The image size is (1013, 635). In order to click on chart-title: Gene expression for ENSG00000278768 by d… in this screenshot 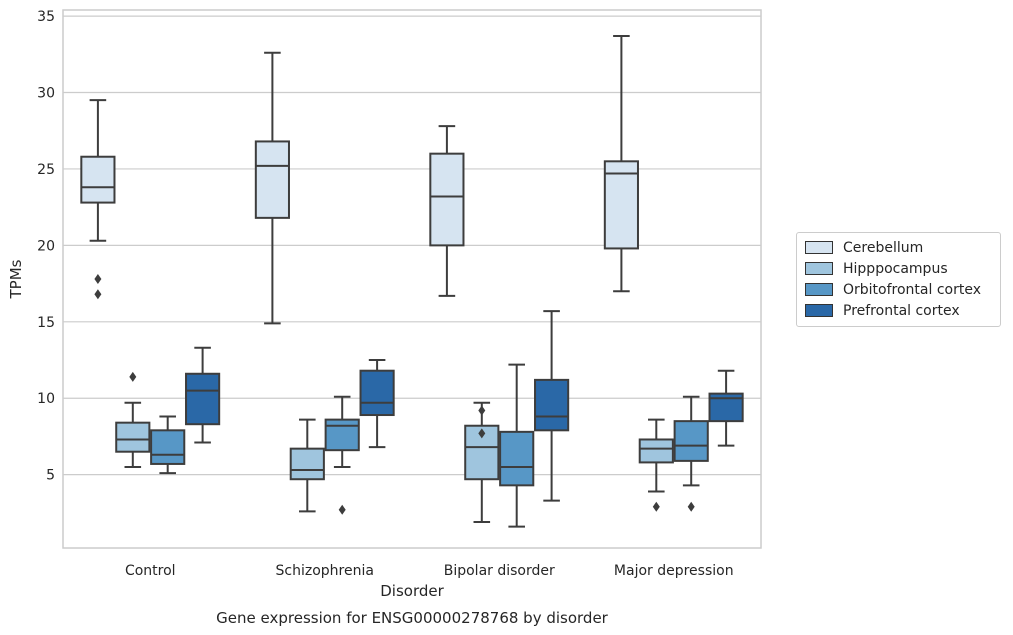, I will do `click(412, 618)`.